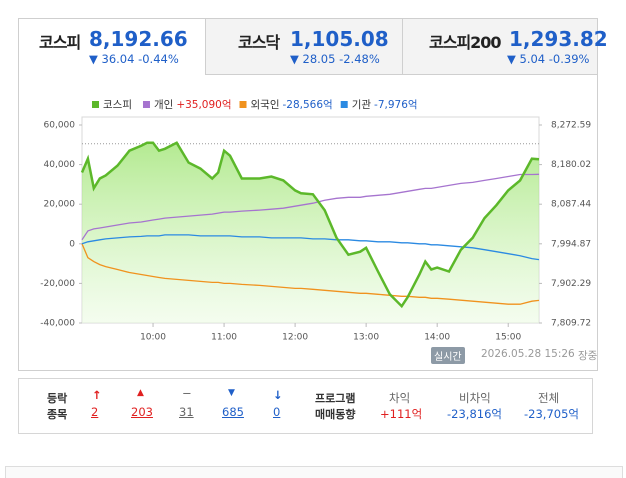 This screenshot has height=478, width=626. I want to click on y-tick-label: -40,000, so click(57, 324).